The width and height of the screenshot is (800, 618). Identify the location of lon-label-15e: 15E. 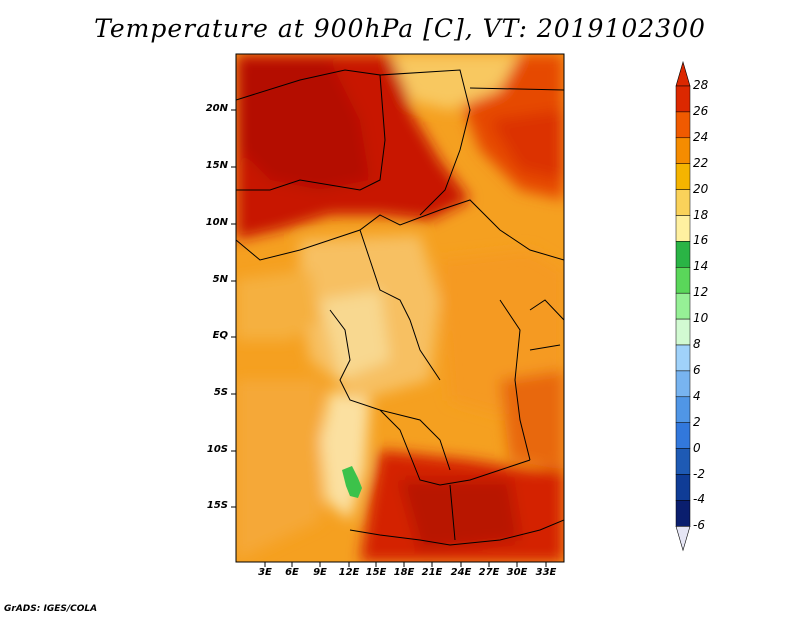
(376, 572).